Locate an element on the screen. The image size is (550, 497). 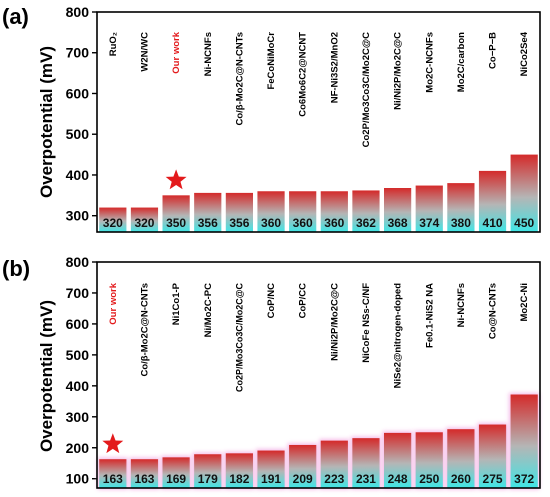
category-label: CoP/CC is located at coordinates (303, 301).